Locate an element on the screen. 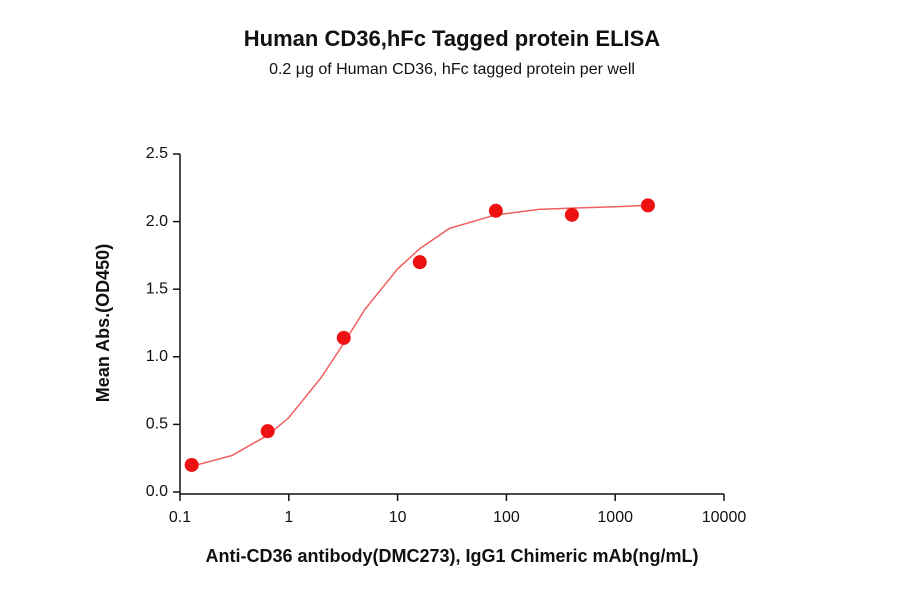  x-tick-label: 1000 is located at coordinates (615, 517).